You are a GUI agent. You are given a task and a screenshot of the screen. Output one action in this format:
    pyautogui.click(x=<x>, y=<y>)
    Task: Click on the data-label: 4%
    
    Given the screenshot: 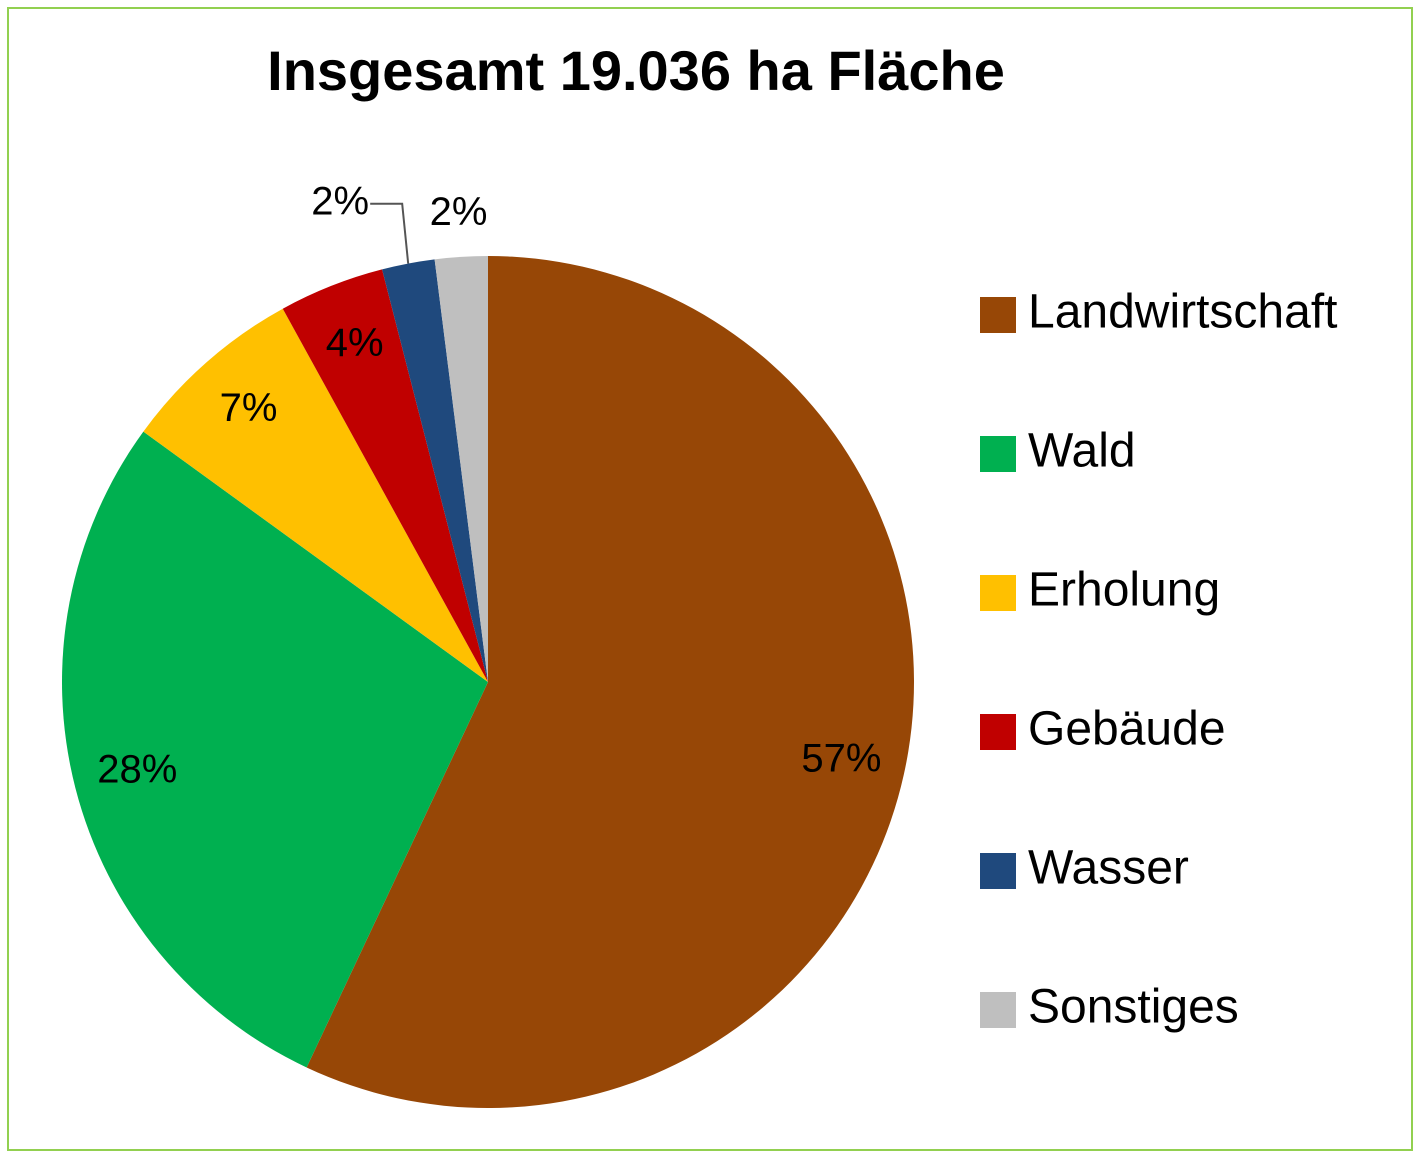 What is the action you would take?
    pyautogui.click(x=355, y=343)
    